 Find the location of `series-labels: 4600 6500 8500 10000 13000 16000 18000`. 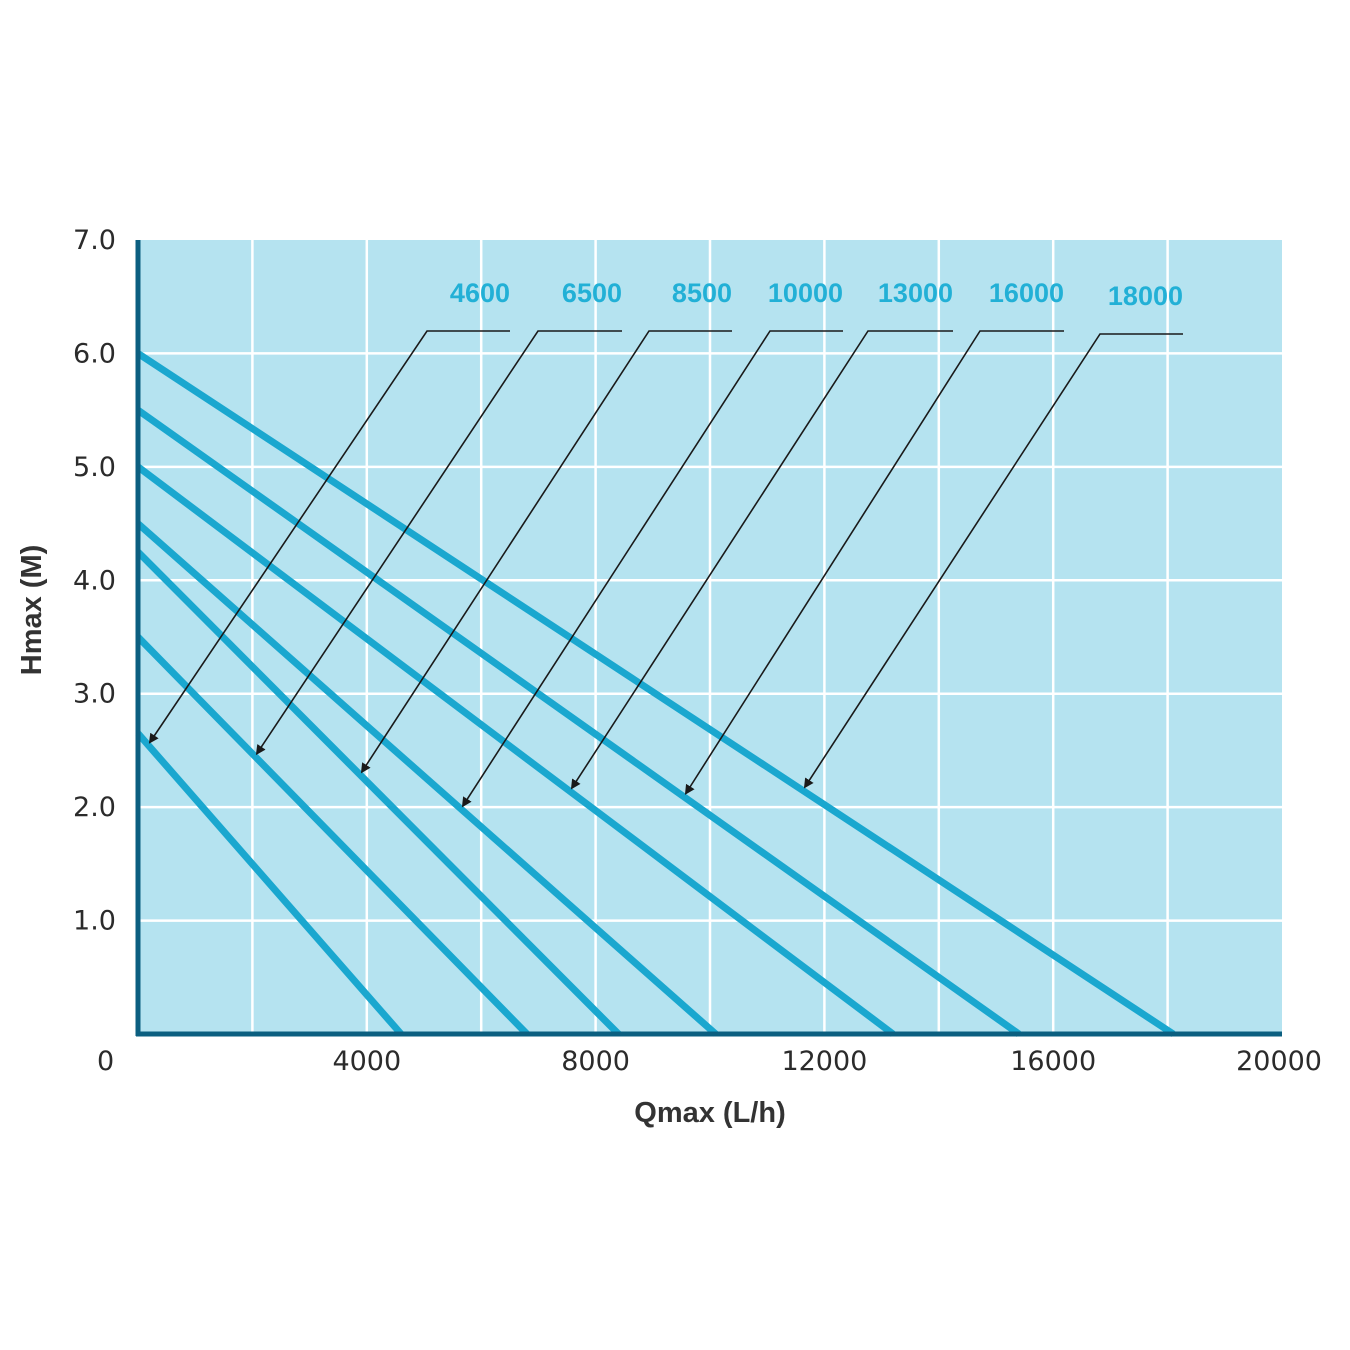

series-labels: 4600 6500 8500 10000 13000 16000 18000 is located at coordinates (816, 294).